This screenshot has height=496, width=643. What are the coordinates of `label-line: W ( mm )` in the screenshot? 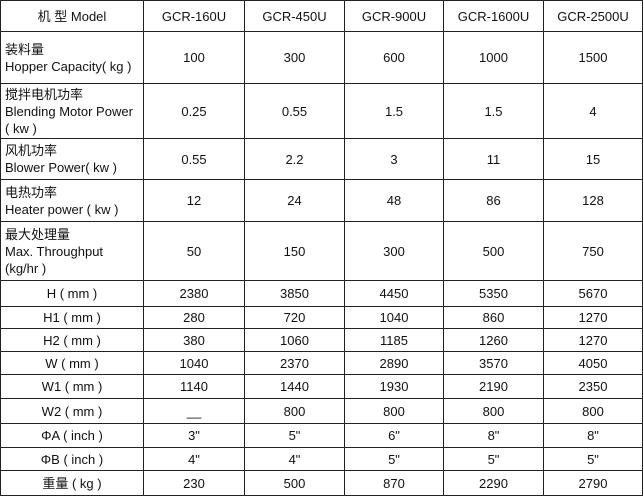 It's located at (72, 363).